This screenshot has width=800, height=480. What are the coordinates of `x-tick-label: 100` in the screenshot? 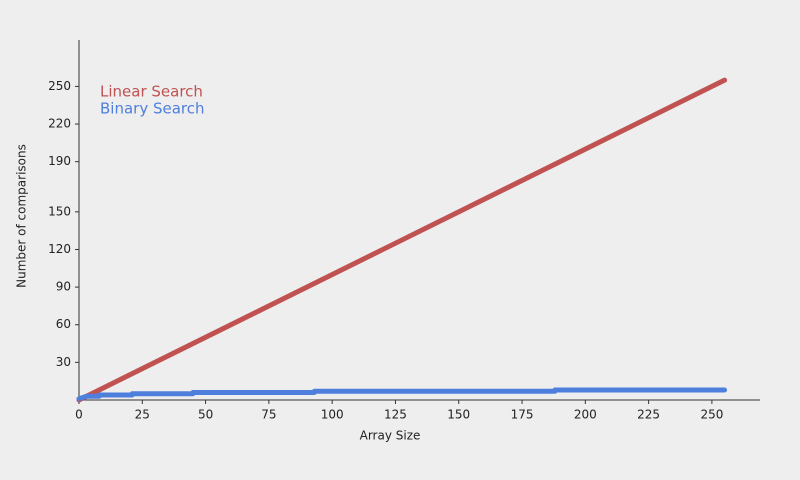 It's located at (332, 415).